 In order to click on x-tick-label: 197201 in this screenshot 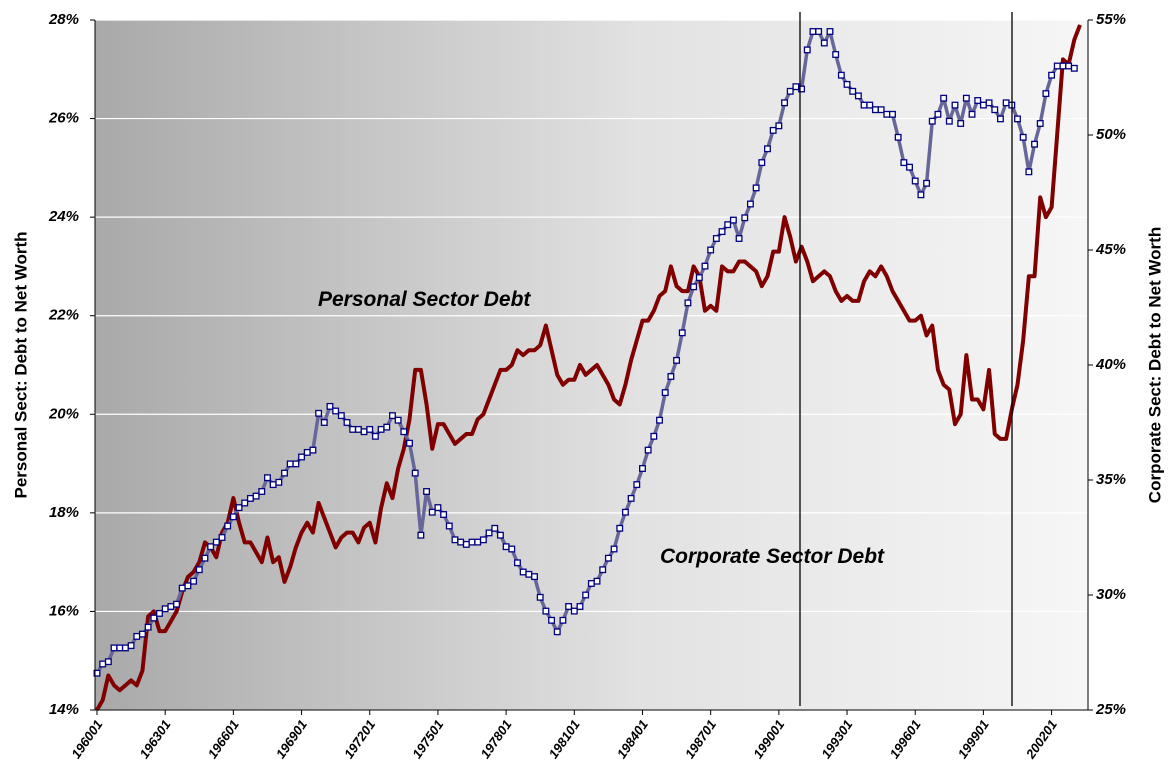, I will do `click(359, 739)`.